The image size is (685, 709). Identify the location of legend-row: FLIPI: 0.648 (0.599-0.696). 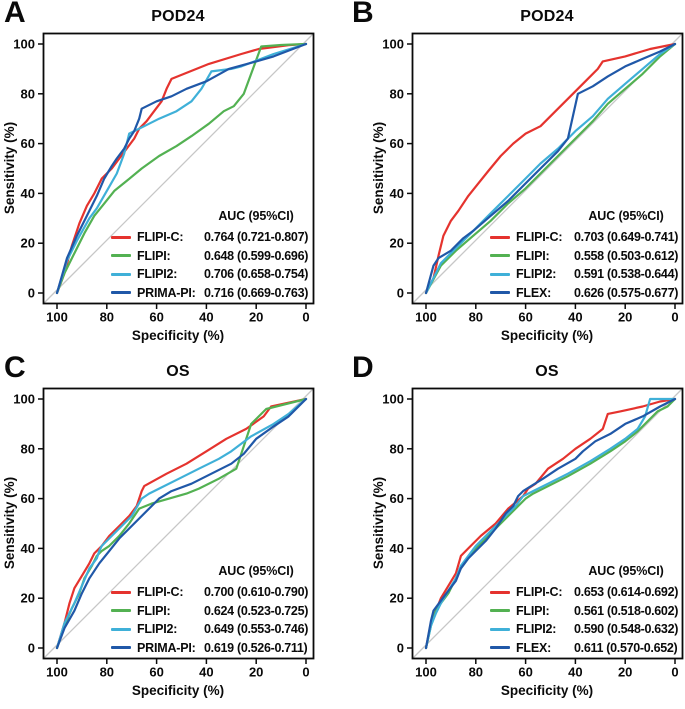
(211, 256).